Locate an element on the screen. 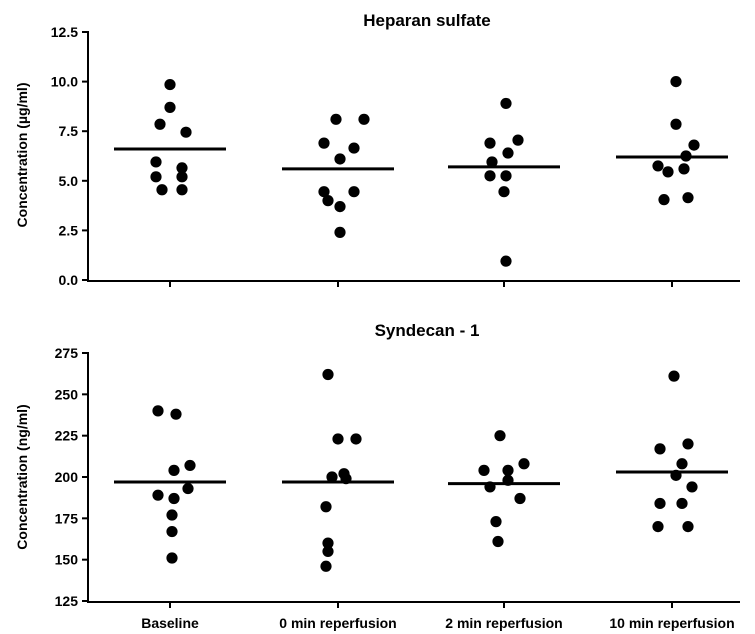  x-tick-label: Baseline is located at coordinates (170, 623).